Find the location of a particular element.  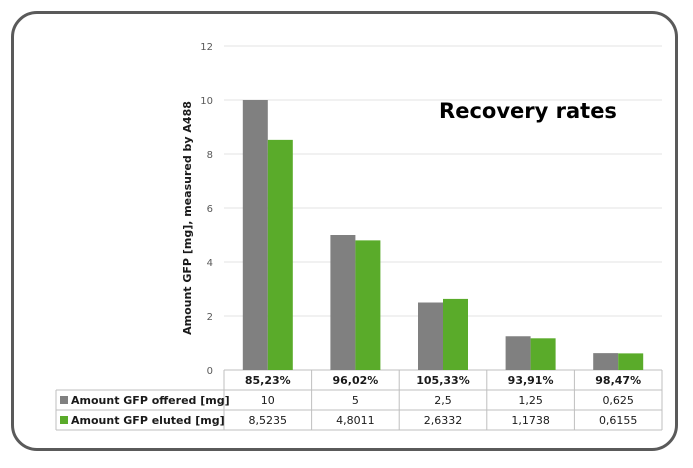

y-tick-label: 4 is located at coordinates (210, 263).